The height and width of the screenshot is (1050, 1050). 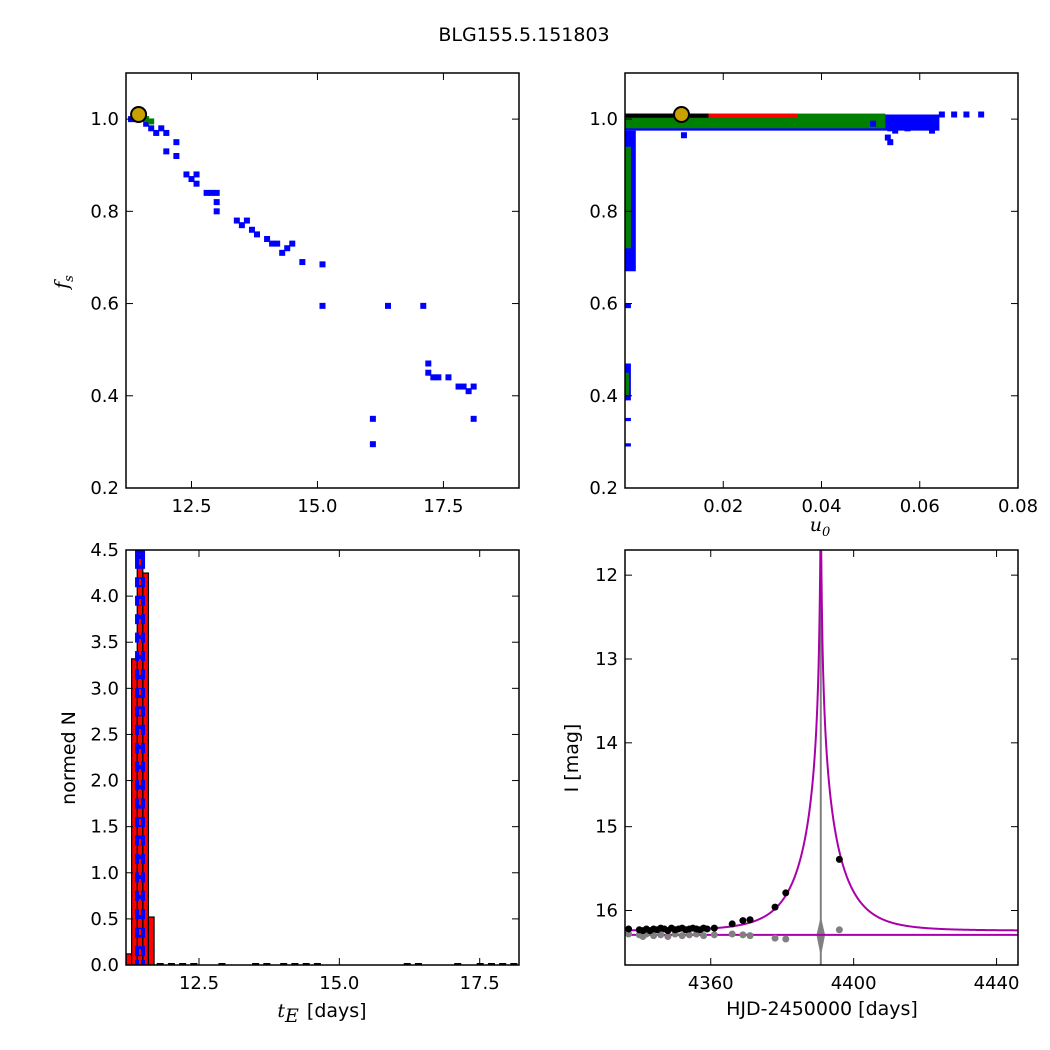 I want to click on y-tick-label: 2.5, so click(x=104, y=734).